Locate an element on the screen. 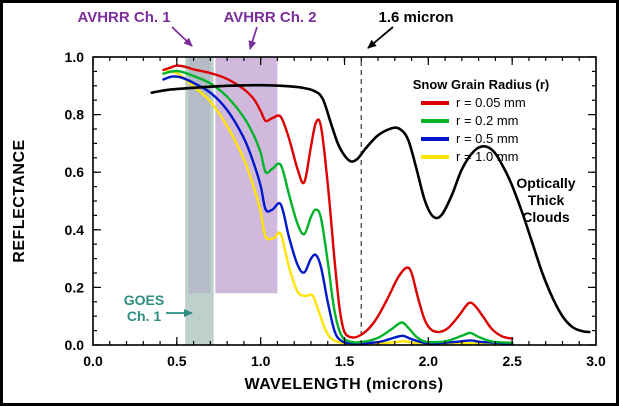 The image size is (619, 406). y-tick-label: 0.8 is located at coordinates (75, 115).